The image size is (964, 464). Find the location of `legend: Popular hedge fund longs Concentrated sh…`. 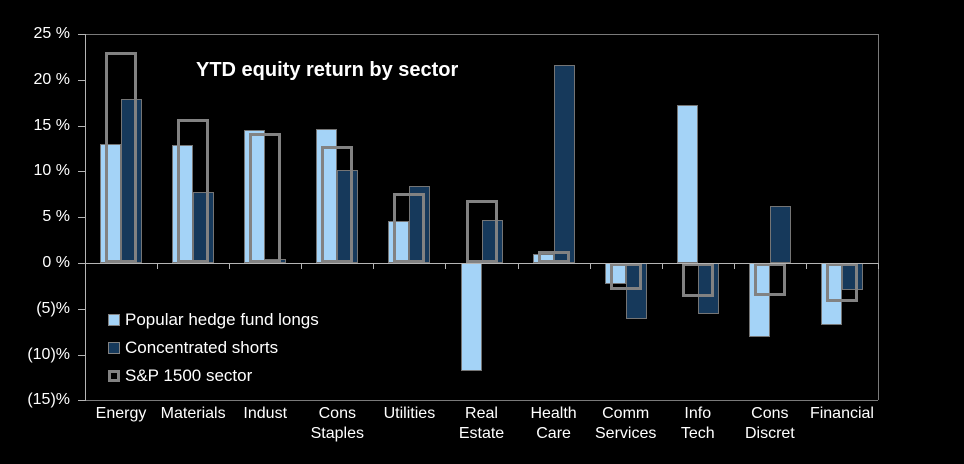

legend: Popular hedge fund longs Concentrated sh… is located at coordinates (213, 348).